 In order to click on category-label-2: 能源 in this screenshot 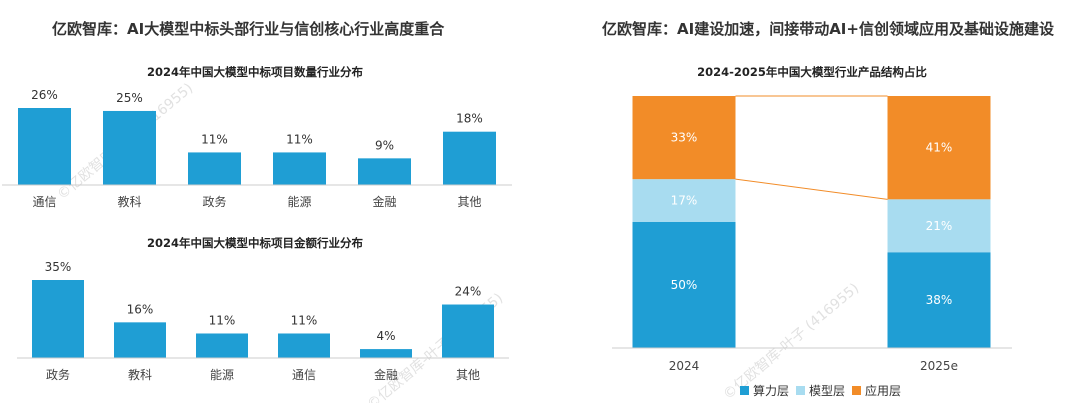, I will do `click(222, 375)`.